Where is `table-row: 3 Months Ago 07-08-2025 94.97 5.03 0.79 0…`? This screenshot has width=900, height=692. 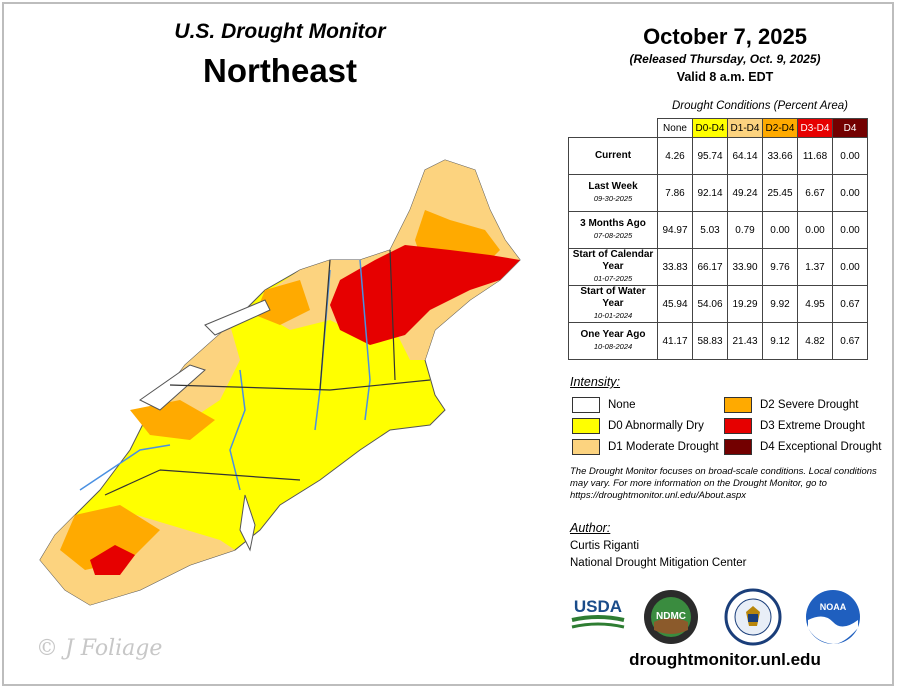 table-row: 3 Months Ago 07-08-2025 94.97 5.03 0.79 0… is located at coordinates (718, 230).